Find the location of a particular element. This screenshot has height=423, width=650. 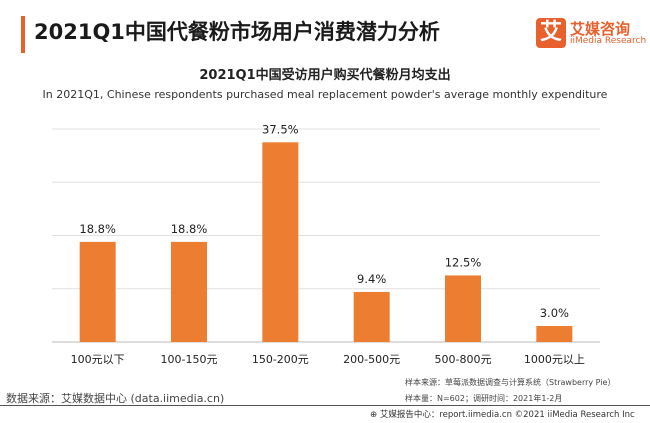

x-tick-label: 500-800元 is located at coordinates (463, 359).